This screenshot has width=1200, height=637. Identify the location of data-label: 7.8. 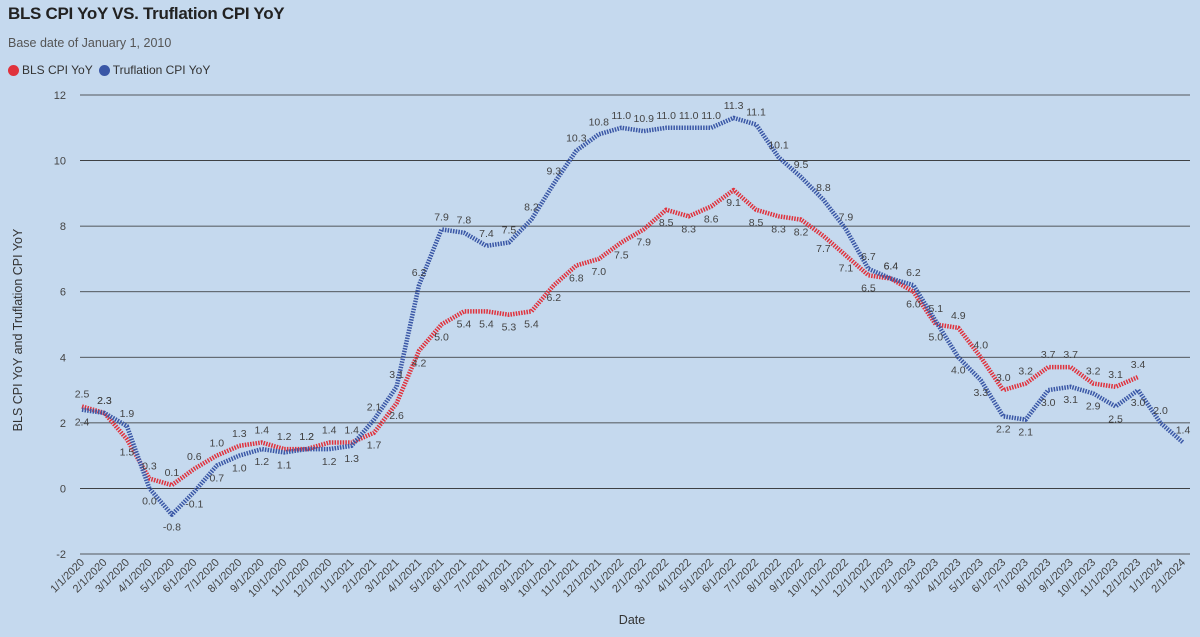
(464, 221).